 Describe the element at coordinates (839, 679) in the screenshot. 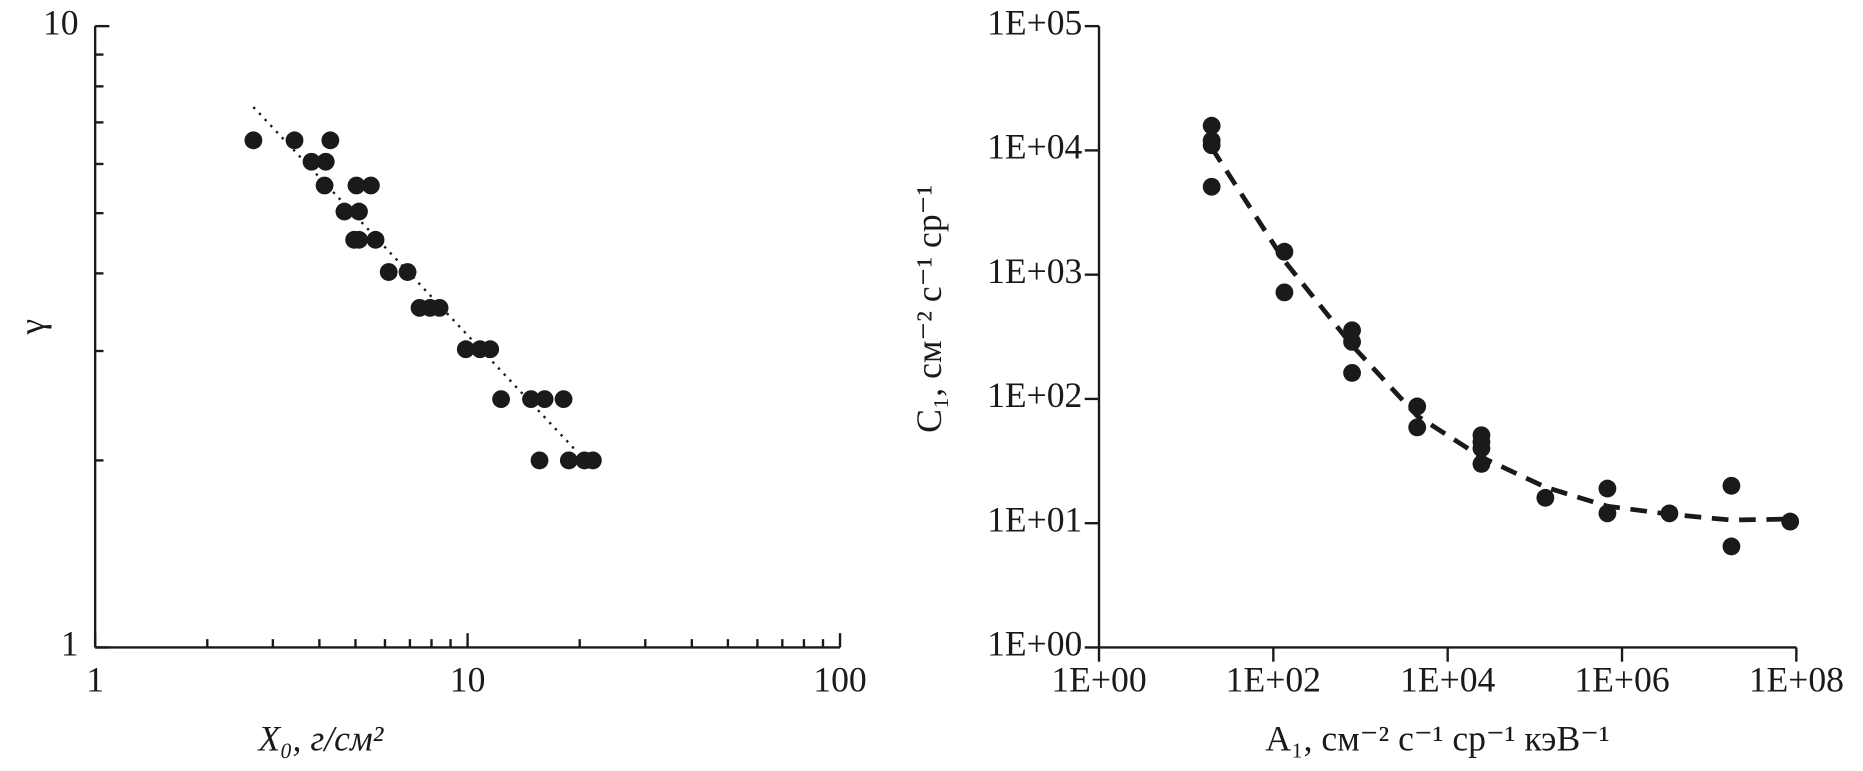

I see `x-tick-label: 100` at that location.